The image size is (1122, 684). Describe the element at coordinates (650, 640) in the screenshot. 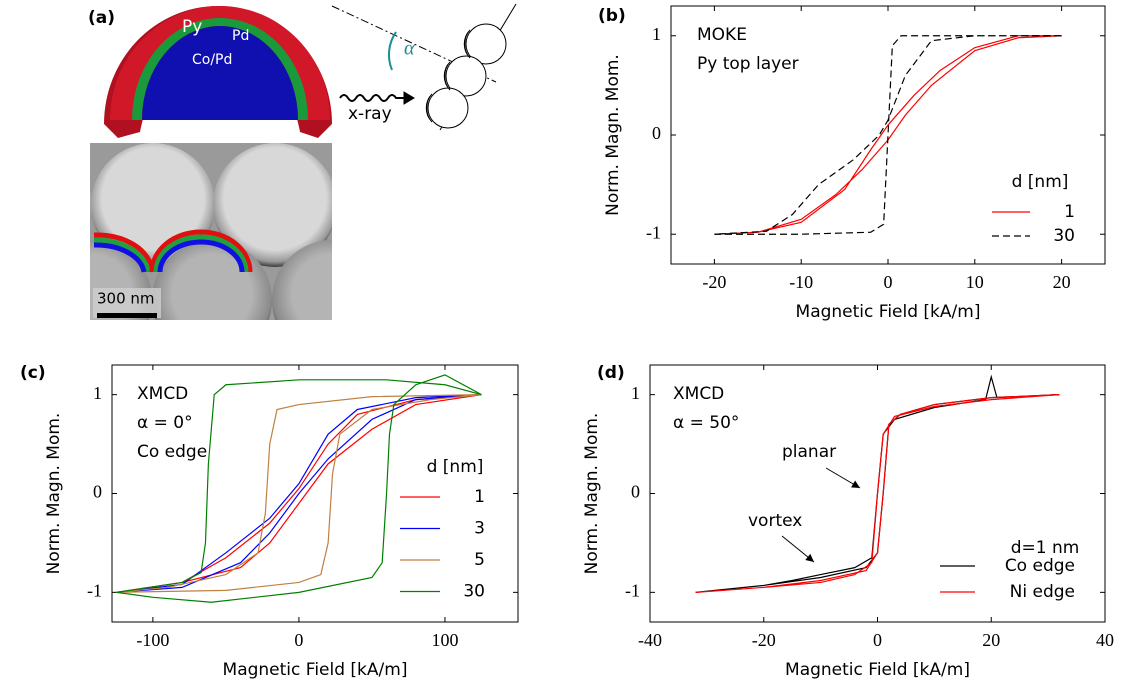

I see `x-tick-label: -40` at that location.